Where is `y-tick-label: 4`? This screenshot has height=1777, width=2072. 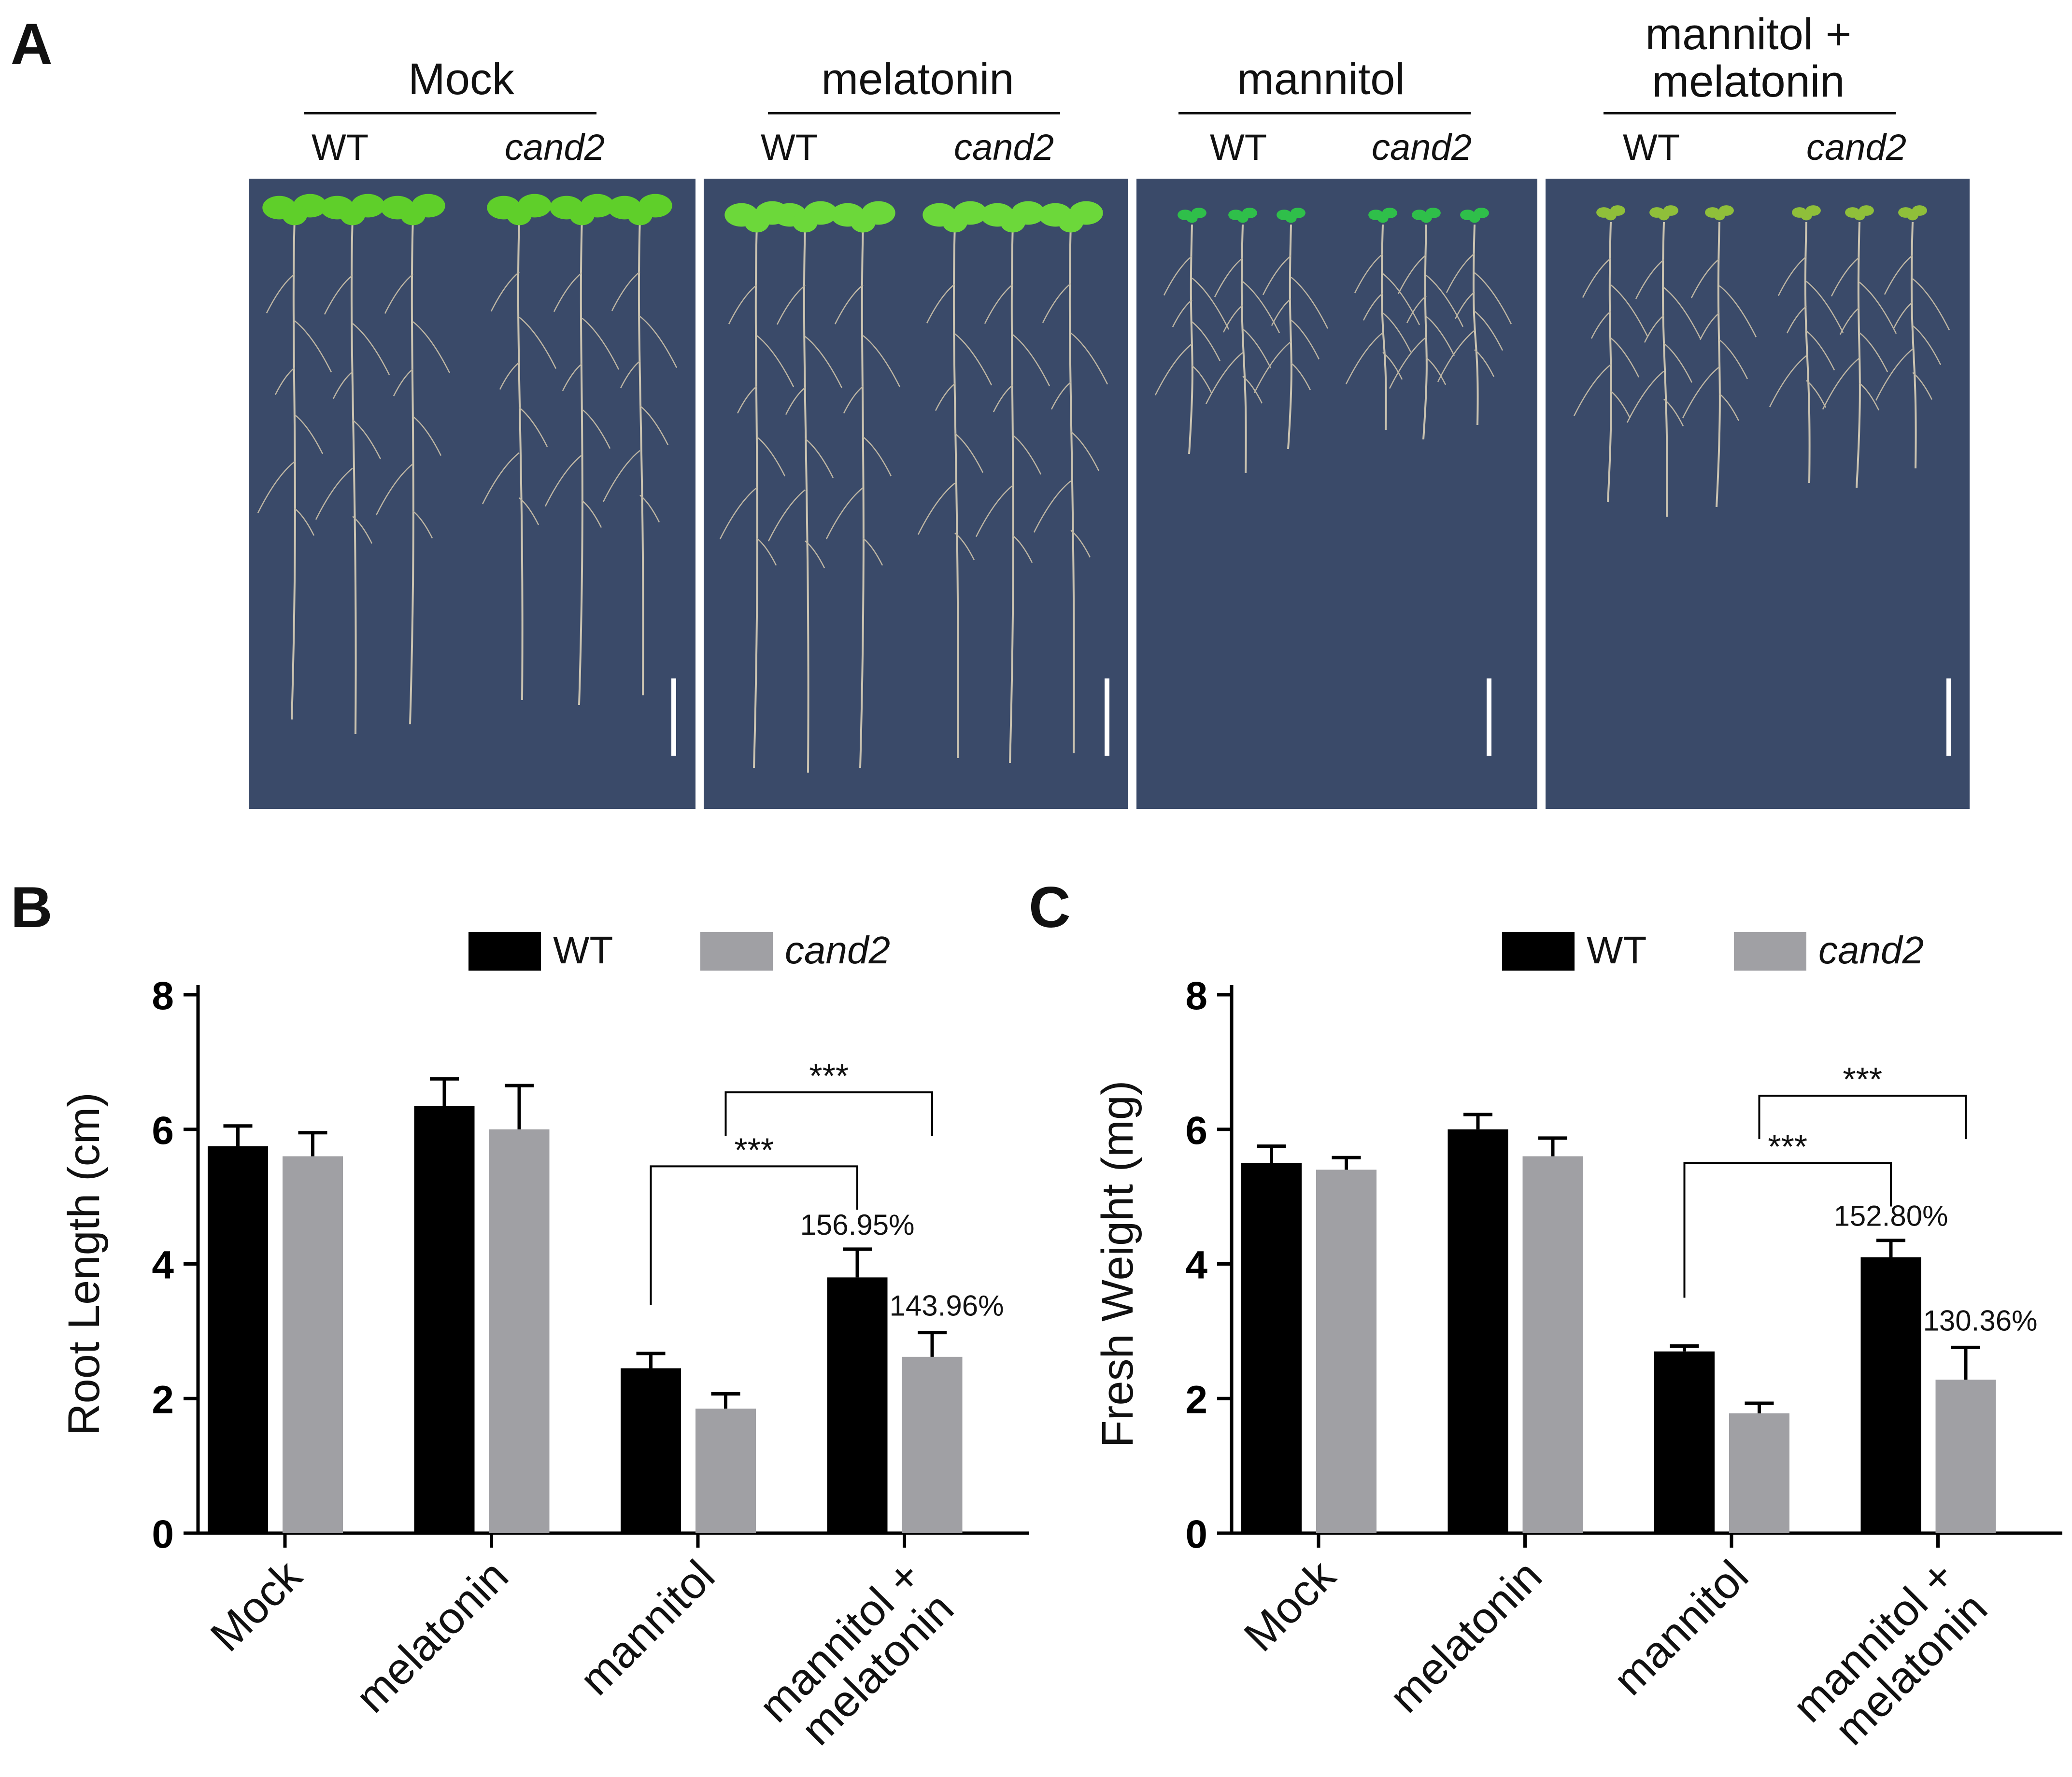 y-tick-label: 4 is located at coordinates (163, 1265).